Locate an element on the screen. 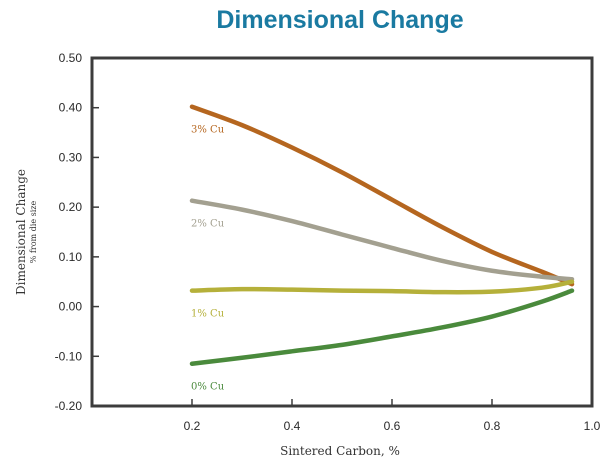 The width and height of the screenshot is (606, 464). series-label: 2% Cu is located at coordinates (208, 224).